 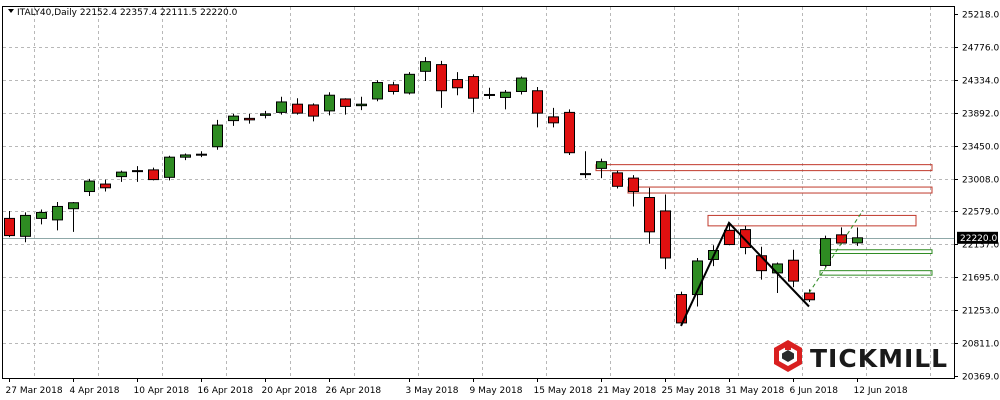 What do you see at coordinates (836, 251) in the screenshot?
I see `projection-line` at bounding box center [836, 251].